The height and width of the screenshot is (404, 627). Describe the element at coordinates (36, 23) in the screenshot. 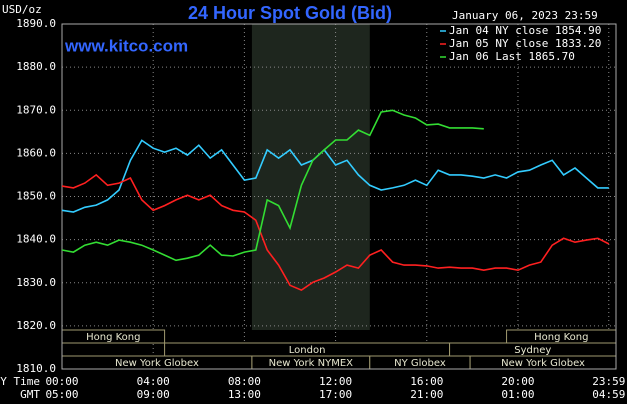

I see `y-tick-label: 1890.0` at that location.